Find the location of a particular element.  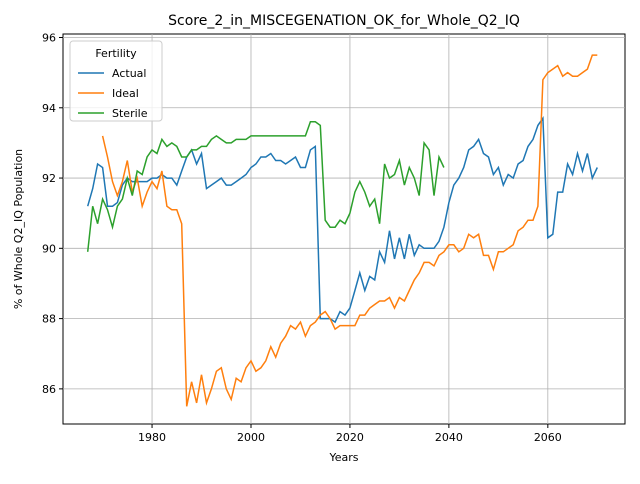

legend-label: Actual is located at coordinates (129, 73).